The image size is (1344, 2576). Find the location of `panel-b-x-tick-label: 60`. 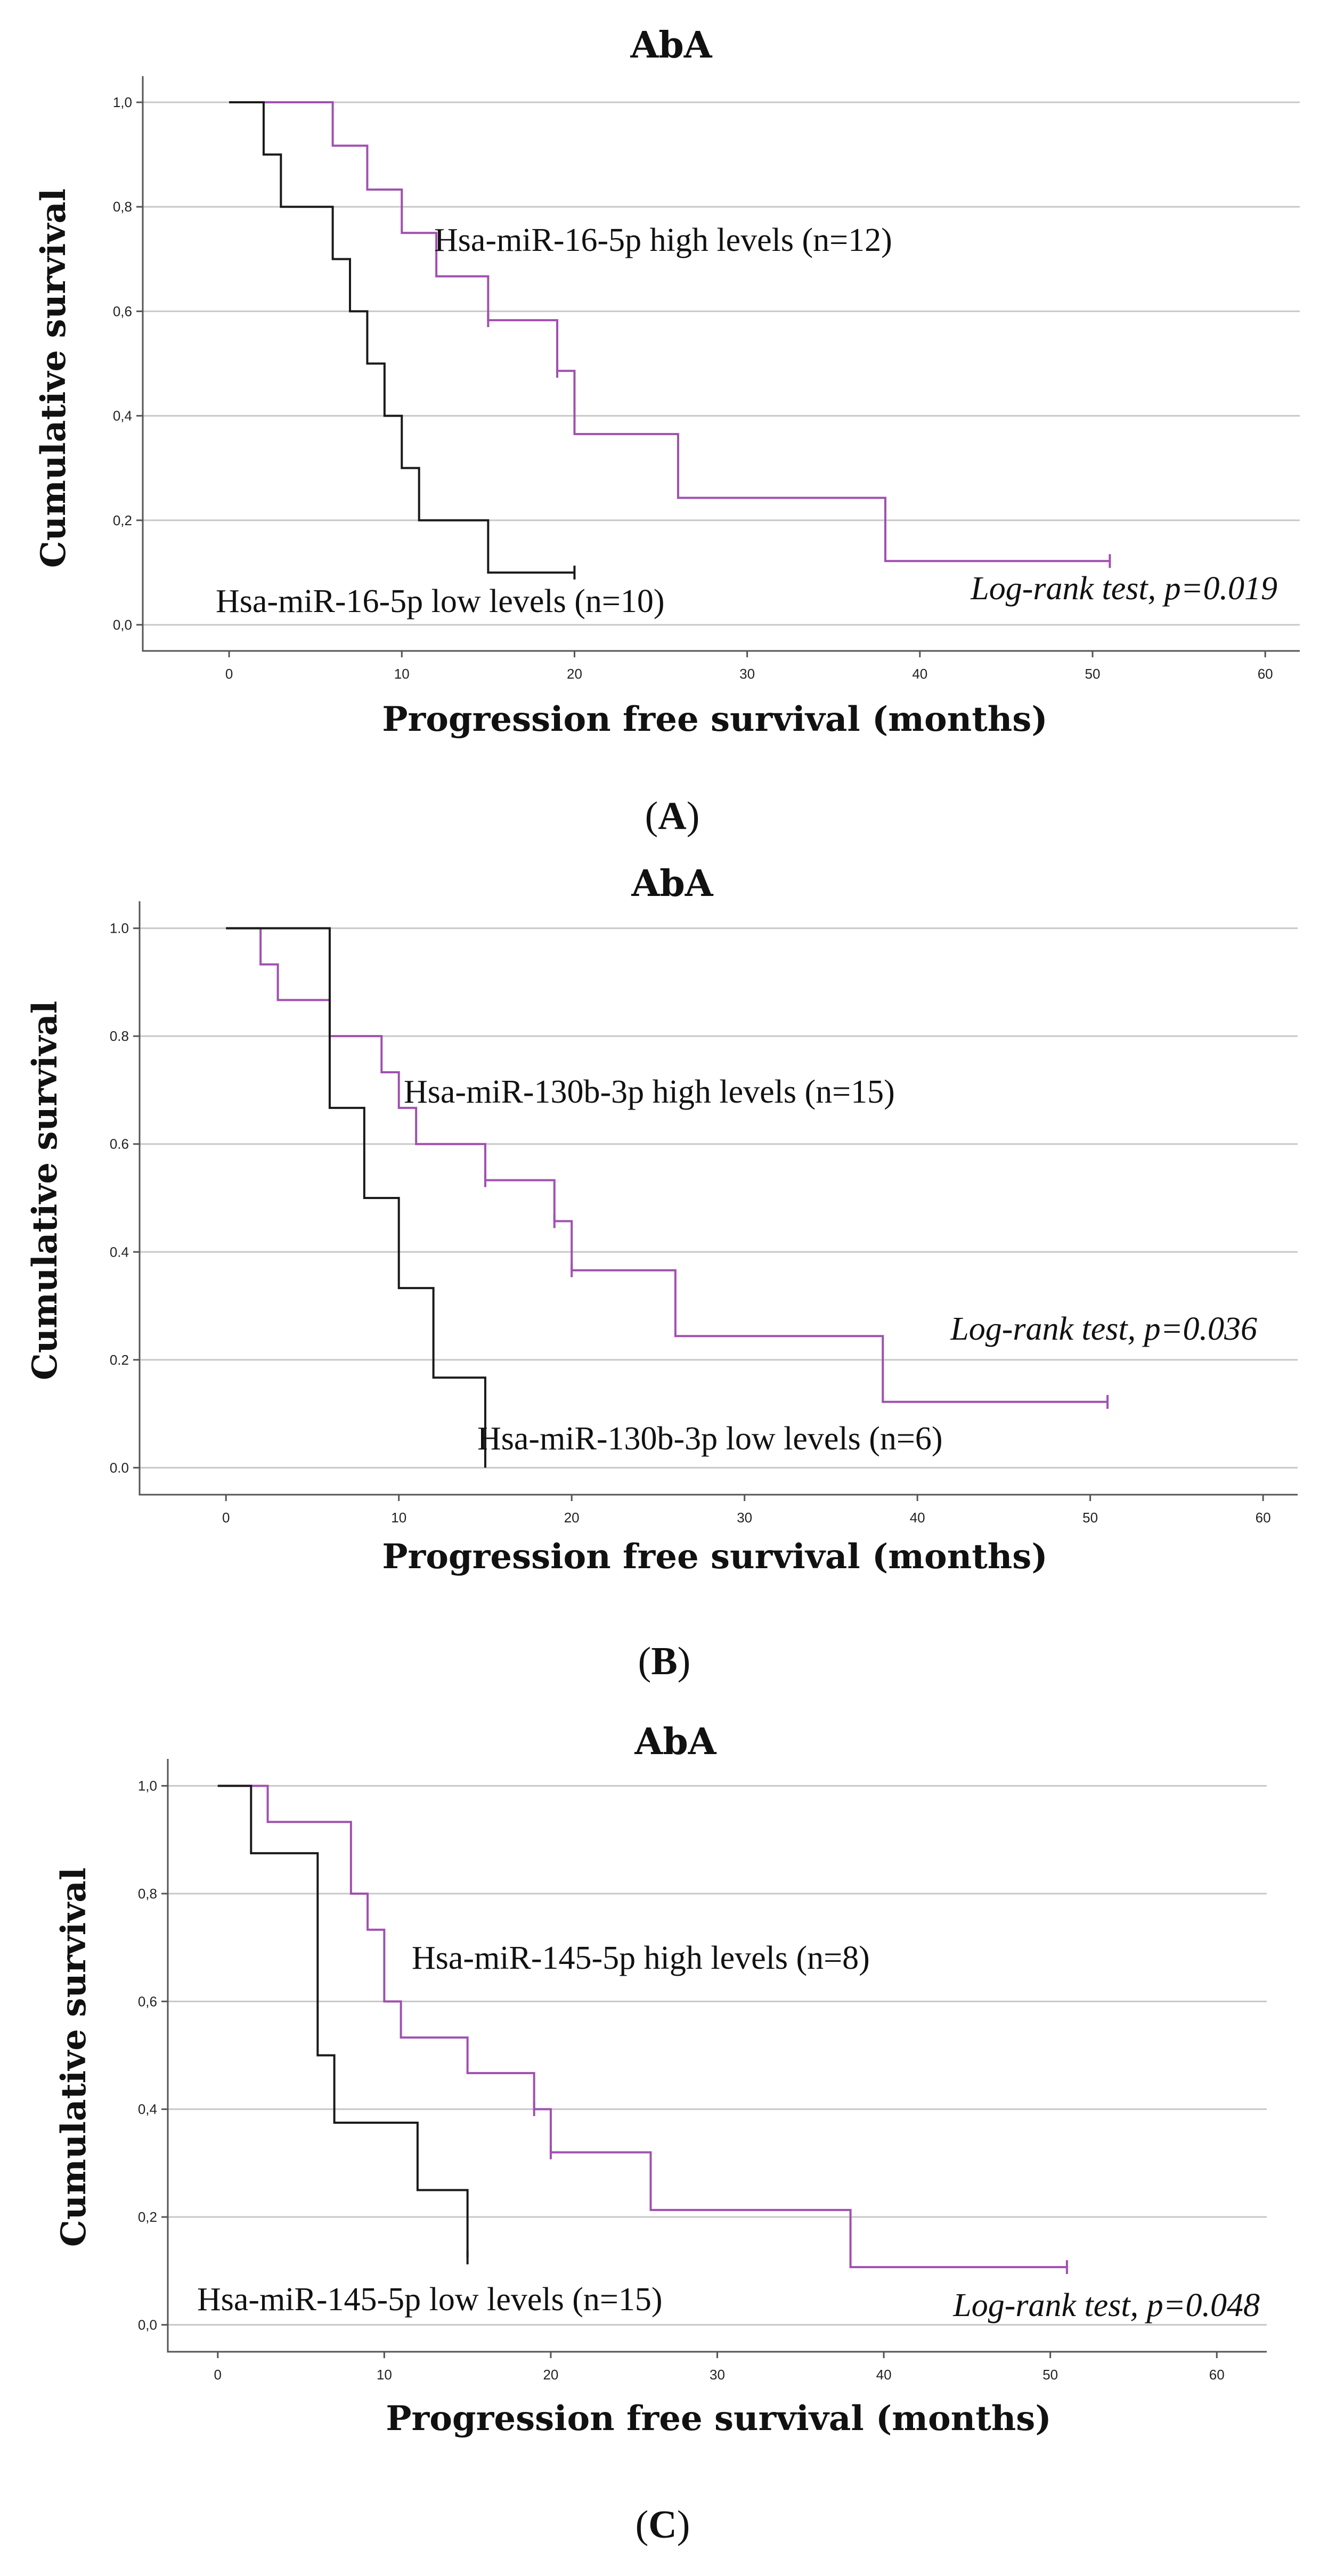

panel-b-x-tick-label: 60 is located at coordinates (1263, 1518).